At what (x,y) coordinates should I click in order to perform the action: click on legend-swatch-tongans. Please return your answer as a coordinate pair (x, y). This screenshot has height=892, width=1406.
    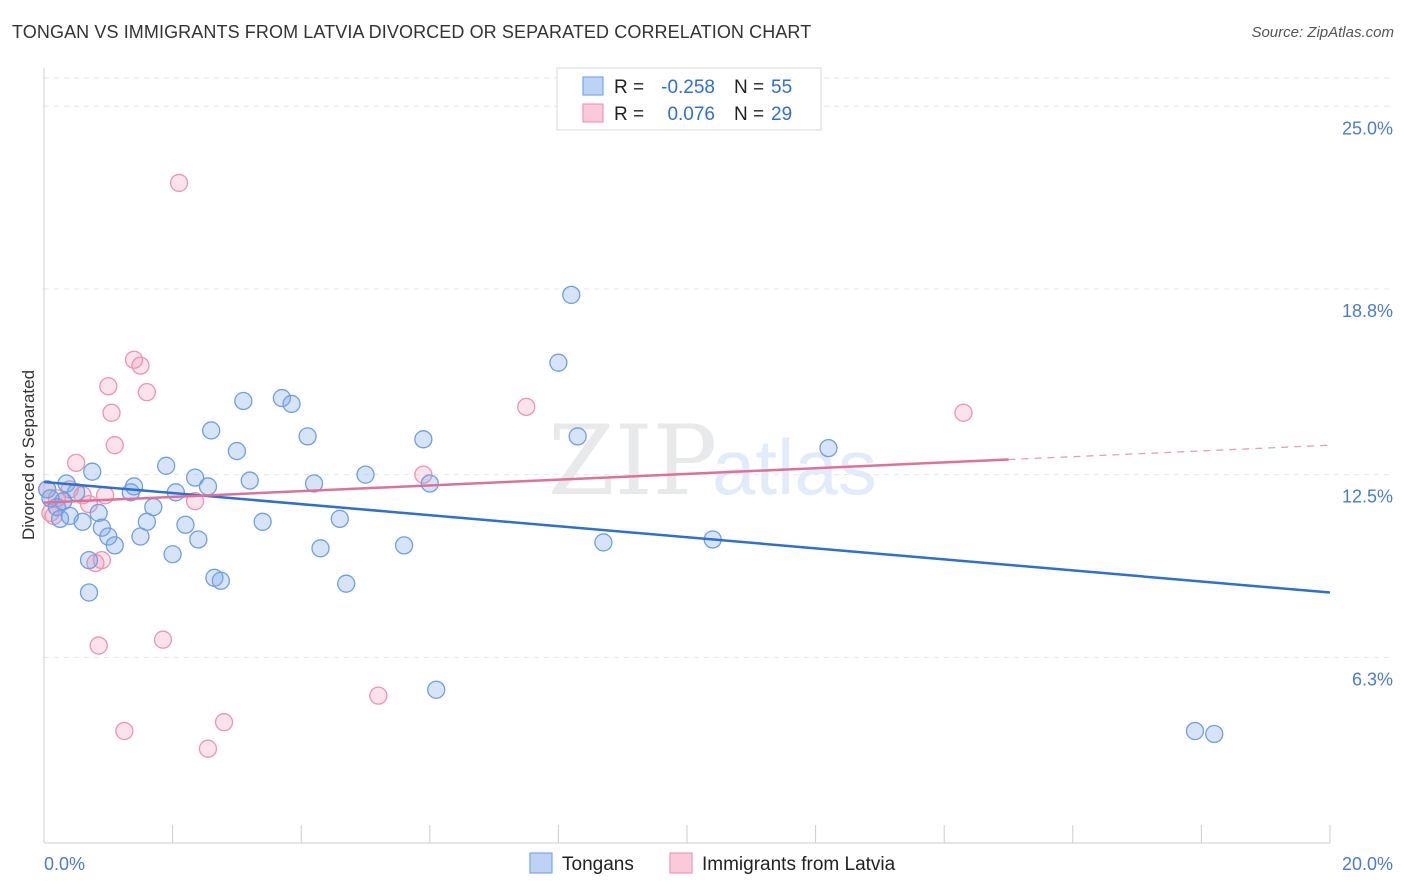
    Looking at the image, I should click on (593, 86).